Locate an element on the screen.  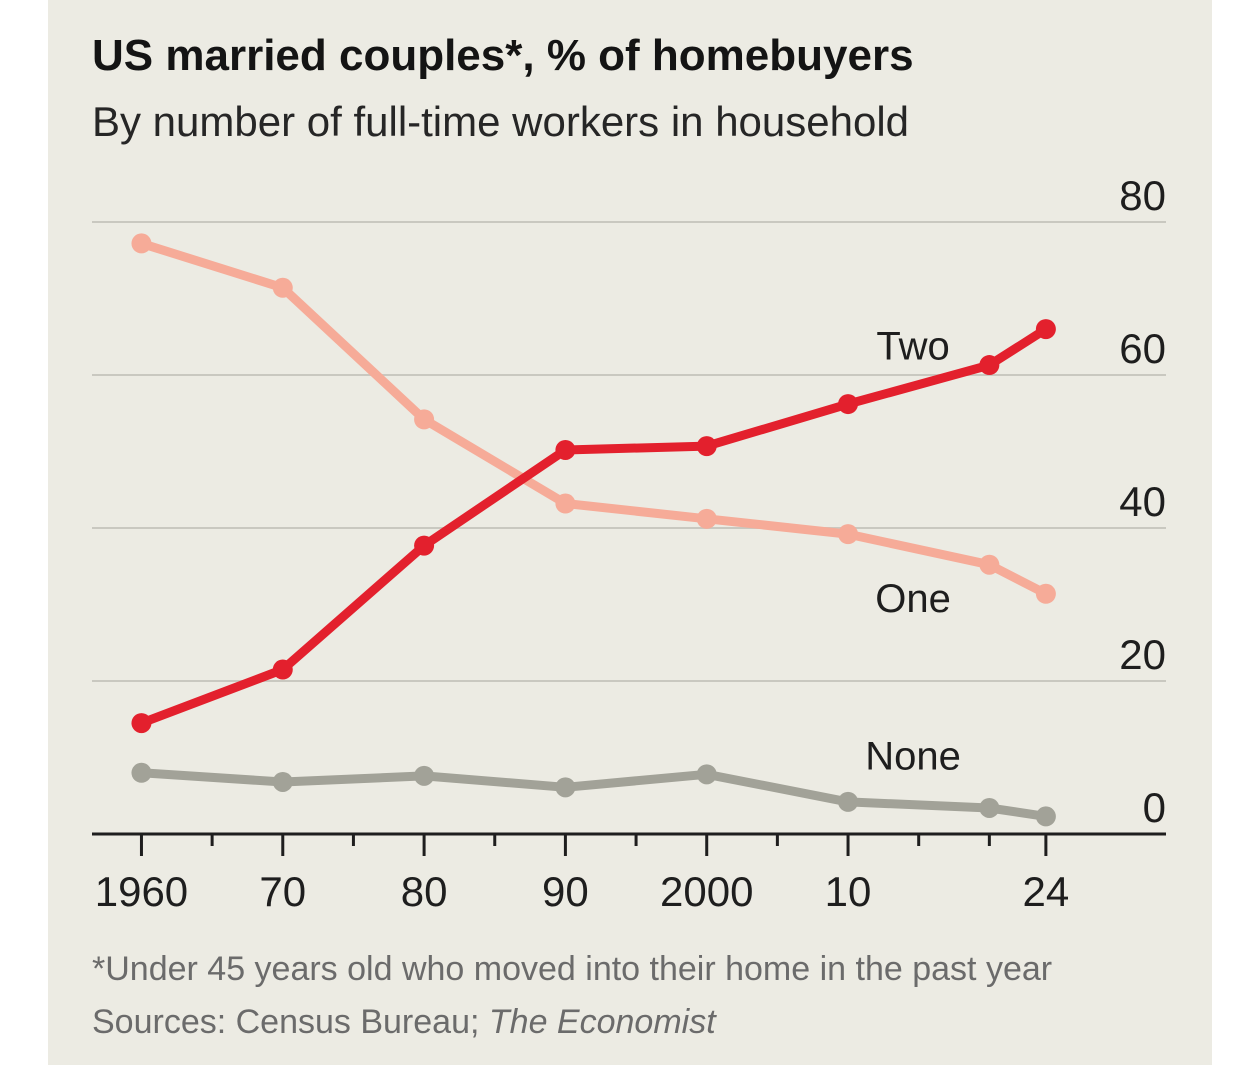
data-point-one-1990 is located at coordinates (565, 503).